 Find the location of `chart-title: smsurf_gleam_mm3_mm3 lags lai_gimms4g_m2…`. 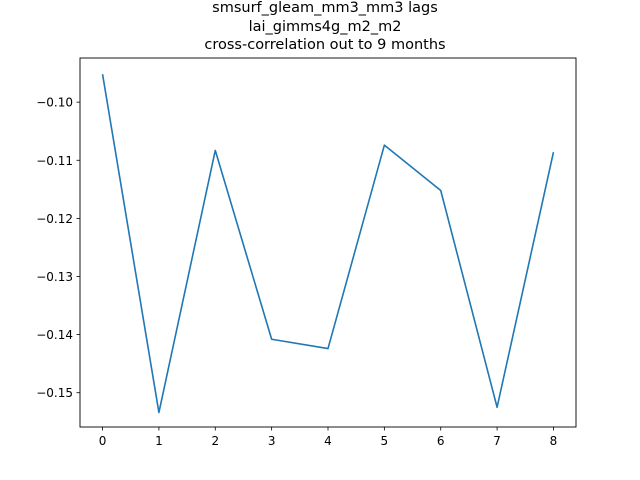

chart-title: smsurf_gleam_mm3_mm3 lags lai_gimms4g_m2… is located at coordinates (324, 26).